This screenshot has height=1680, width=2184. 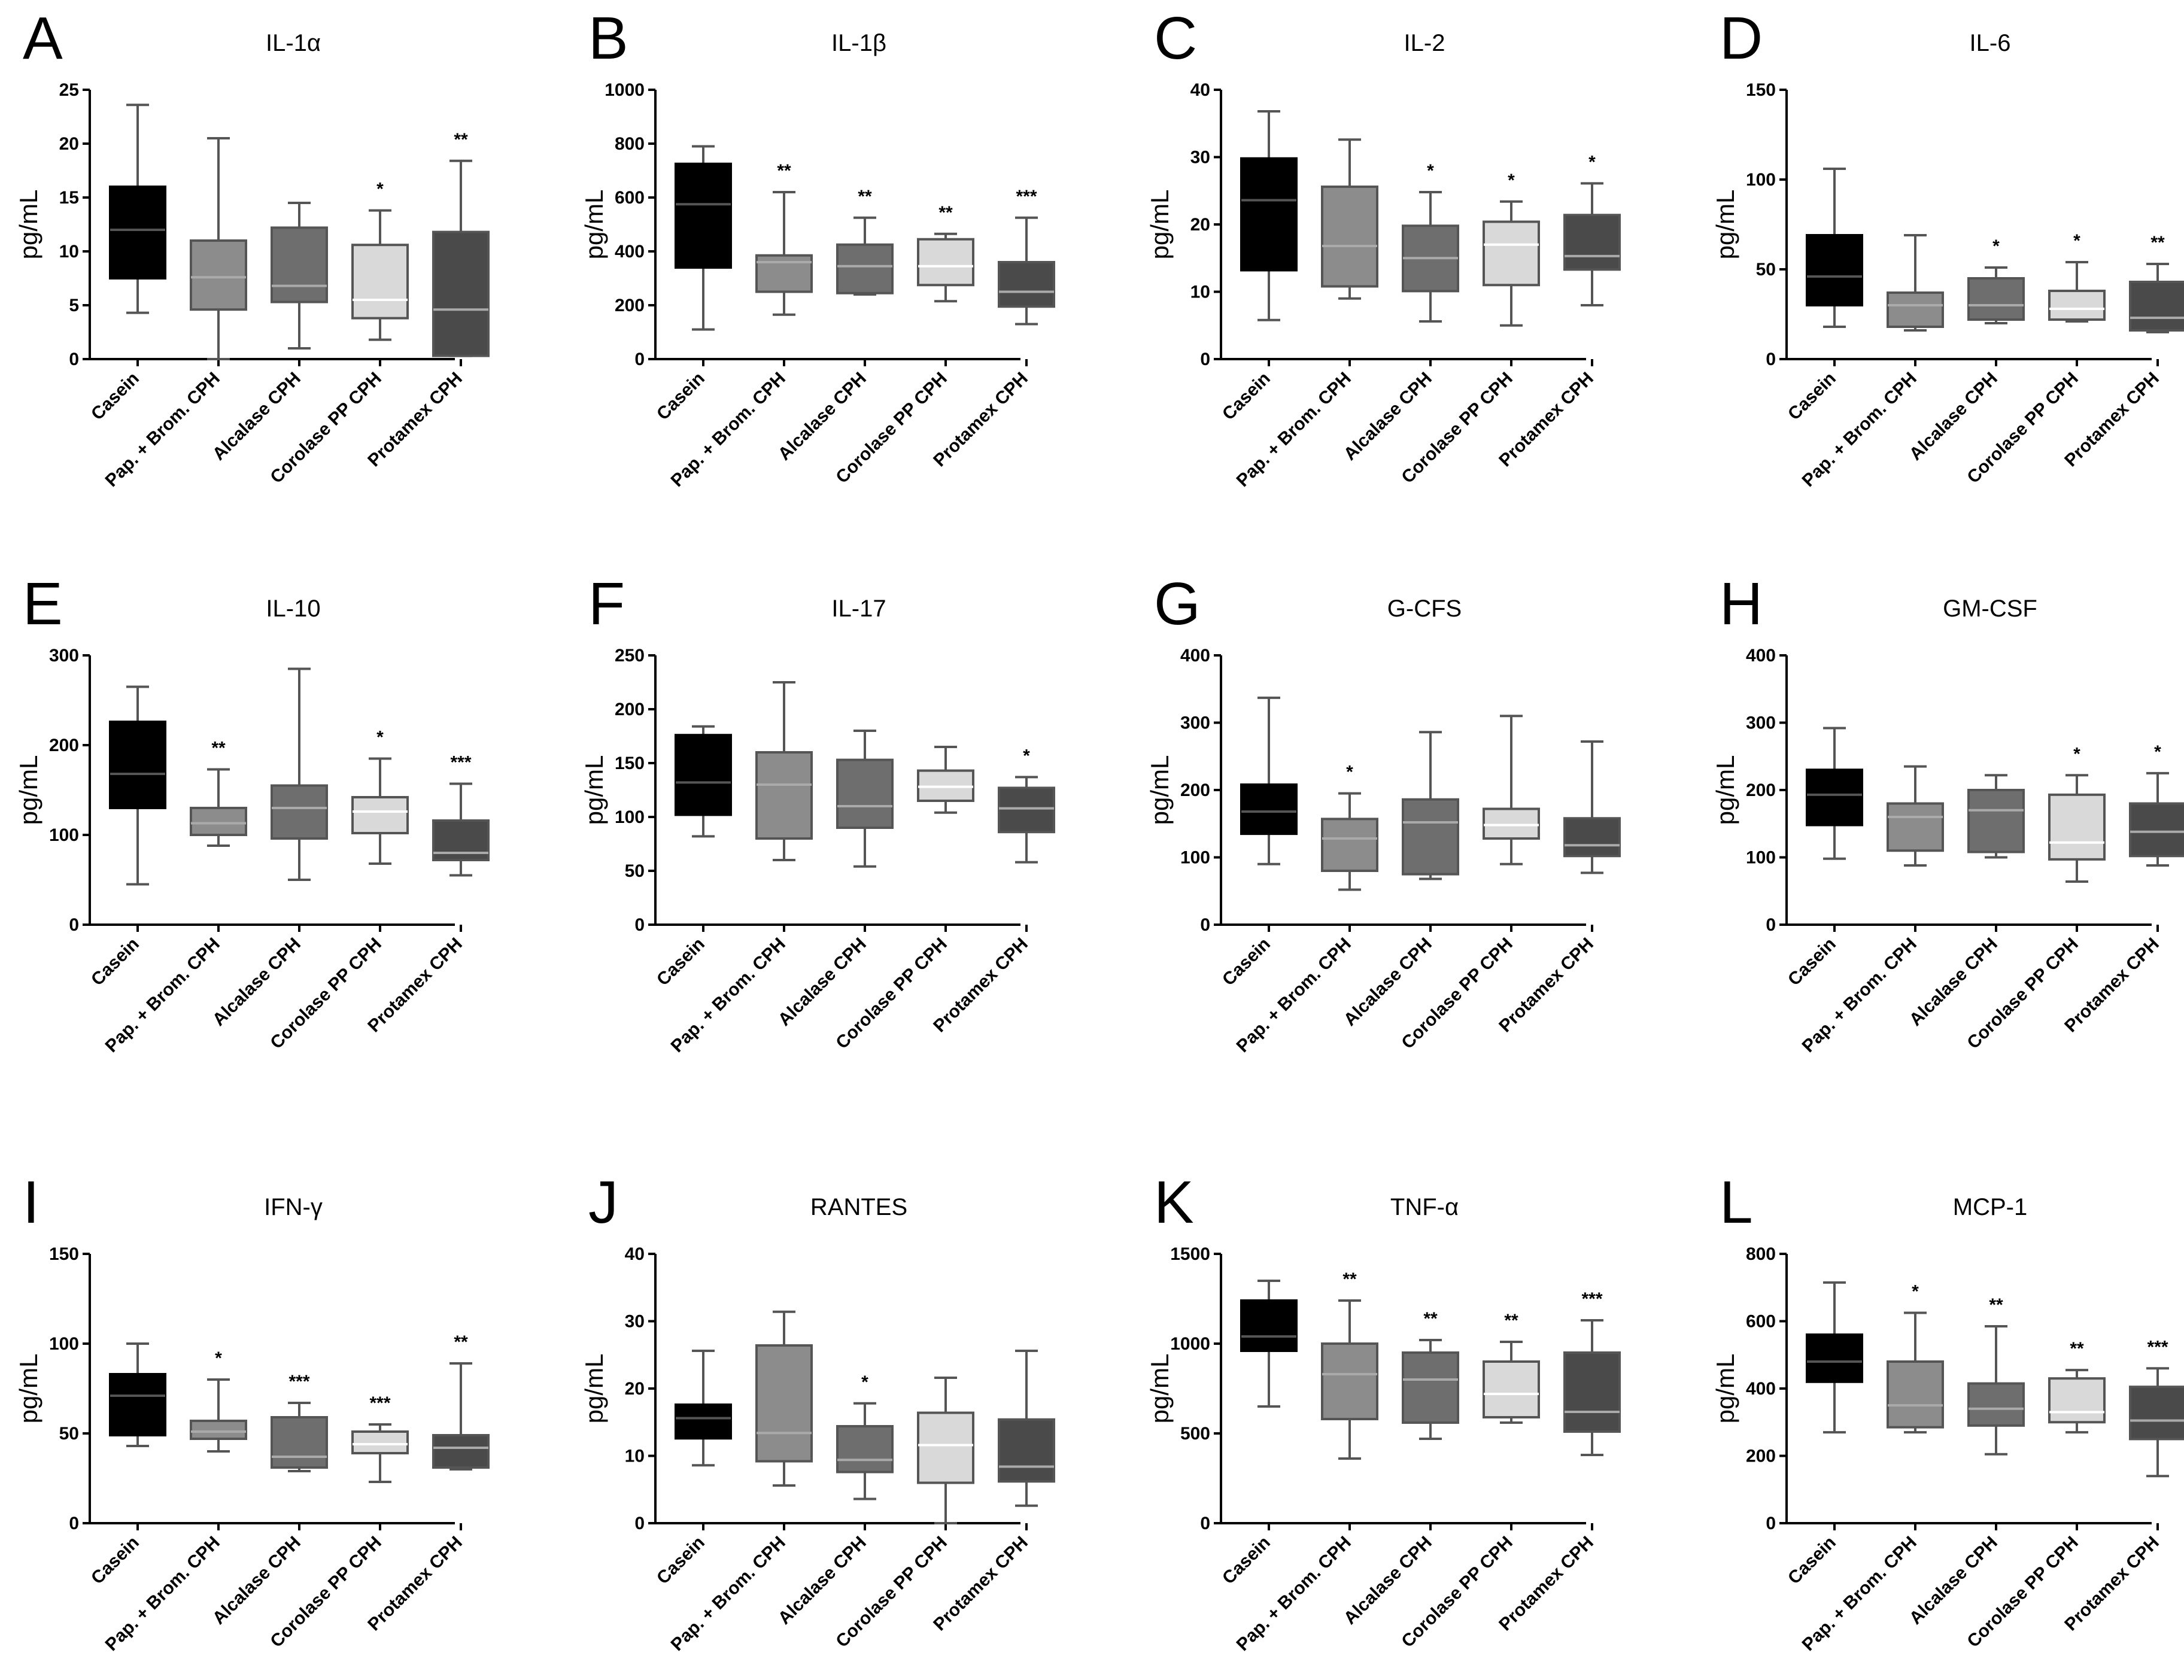 What do you see at coordinates (603, 1203) in the screenshot?
I see `panel-letter: J` at bounding box center [603, 1203].